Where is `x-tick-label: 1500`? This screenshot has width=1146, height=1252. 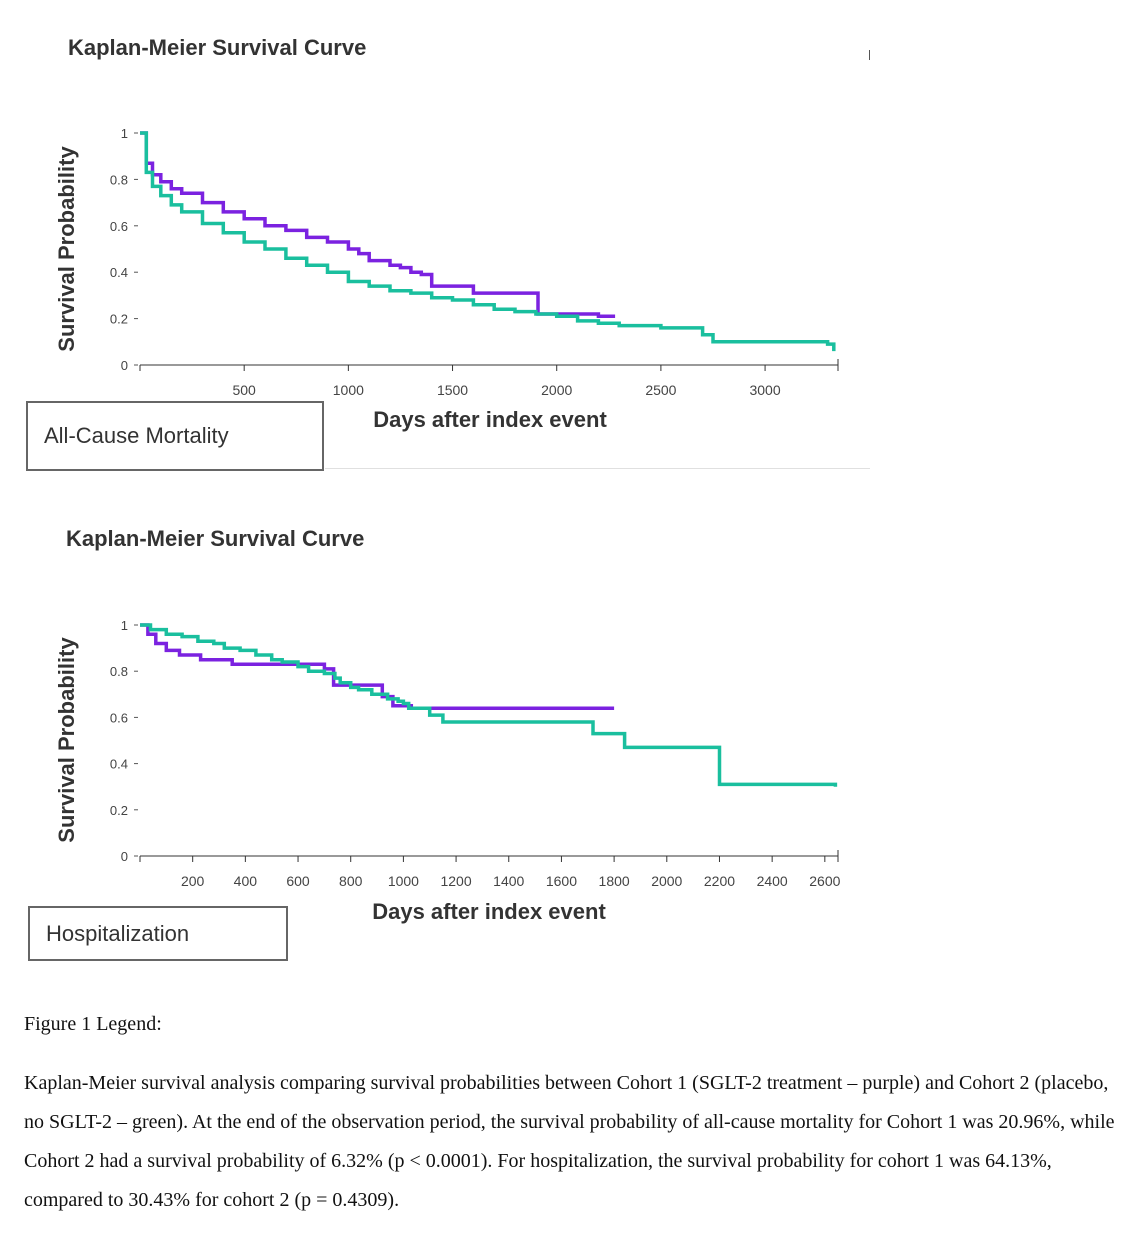
x-tick-label: 1500 is located at coordinates (452, 390).